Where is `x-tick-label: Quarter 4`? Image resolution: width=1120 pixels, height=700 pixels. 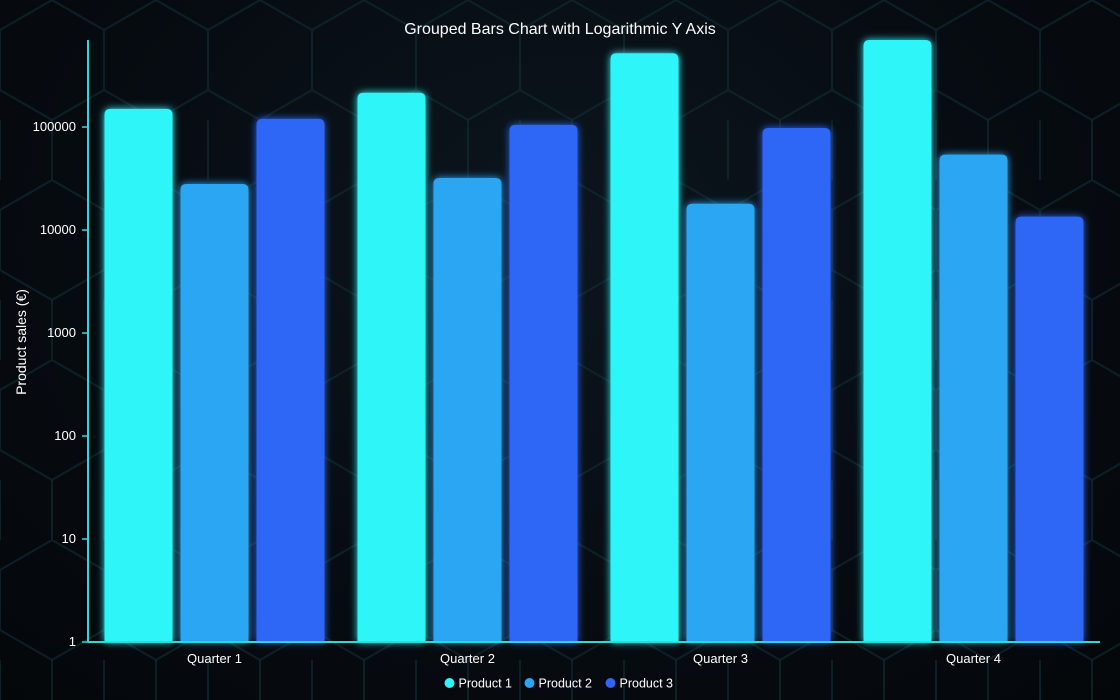
x-tick-label: Quarter 4 is located at coordinates (973, 658).